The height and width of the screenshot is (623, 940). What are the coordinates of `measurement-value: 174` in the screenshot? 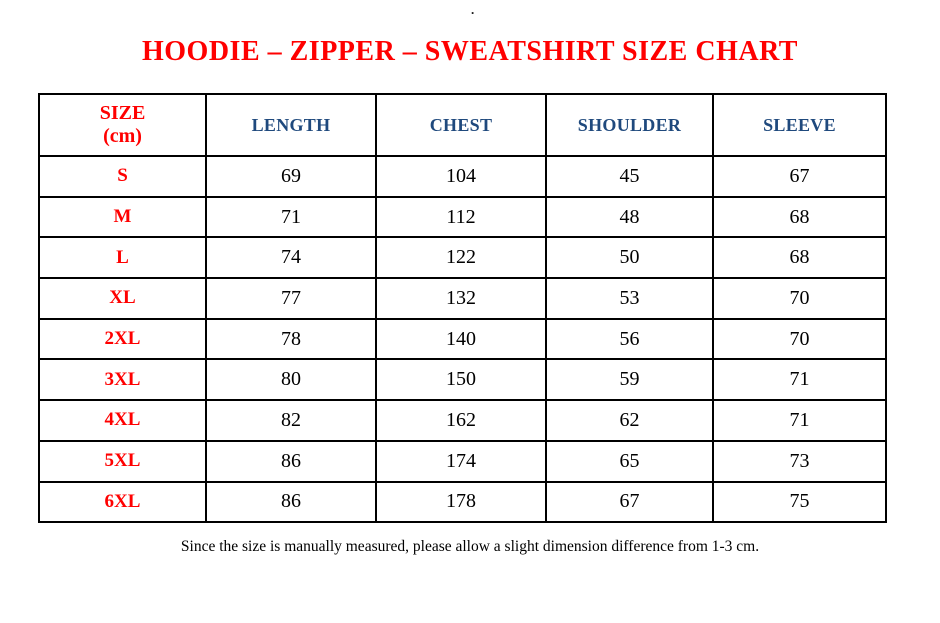 It's located at (461, 461).